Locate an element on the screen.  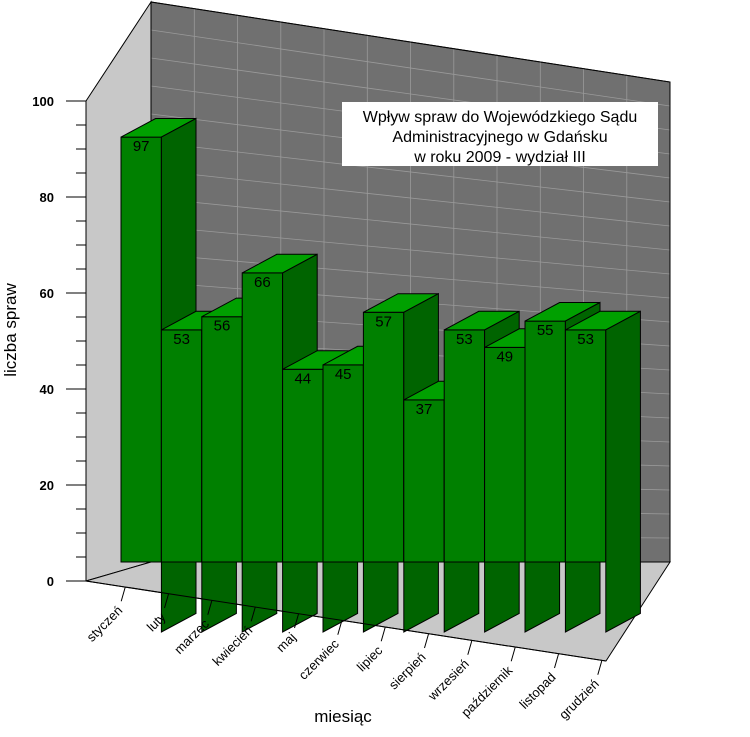
bar-side-face is located at coordinates (623, 471).